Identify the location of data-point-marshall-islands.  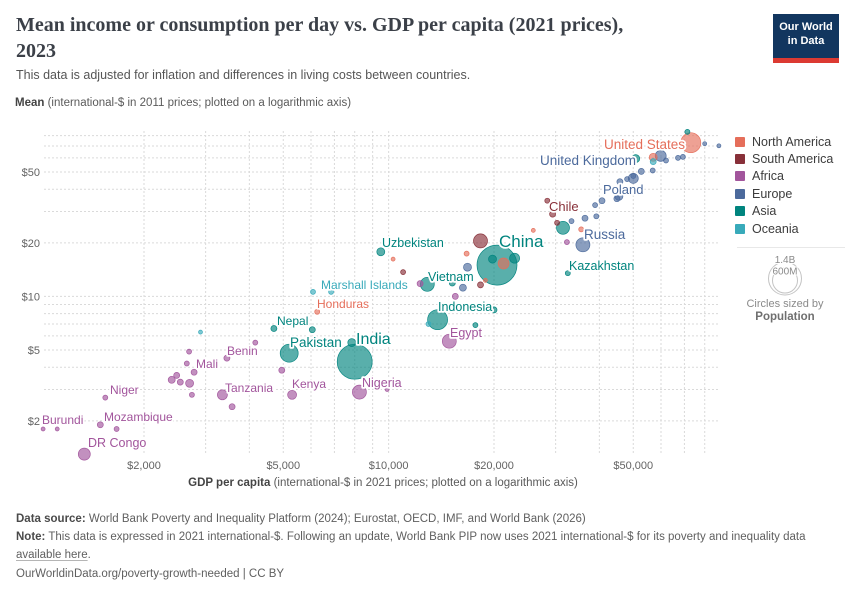
(331, 292).